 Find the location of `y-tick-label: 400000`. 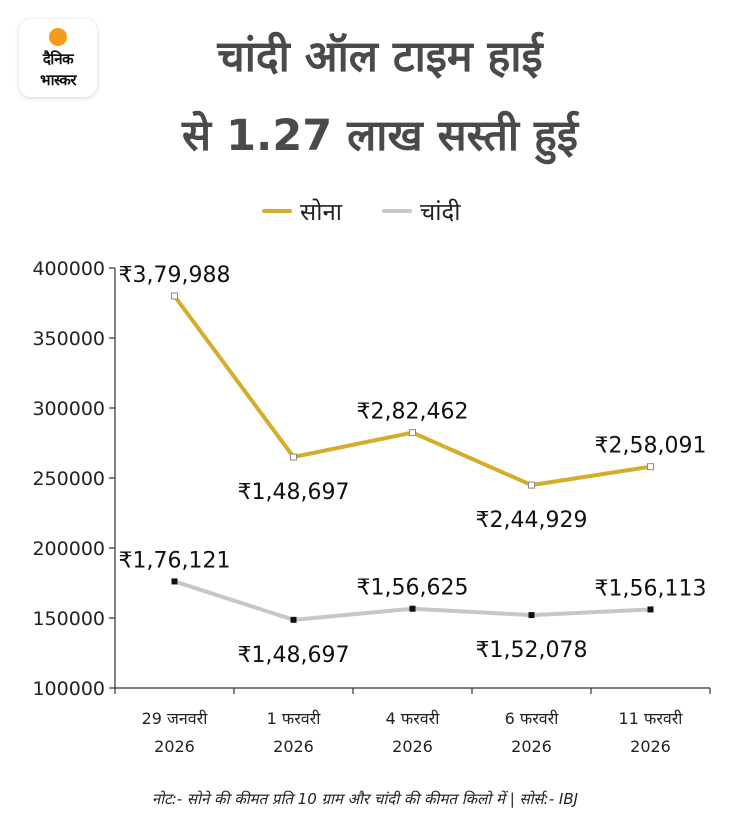

y-tick-label: 400000 is located at coordinates (68, 269).